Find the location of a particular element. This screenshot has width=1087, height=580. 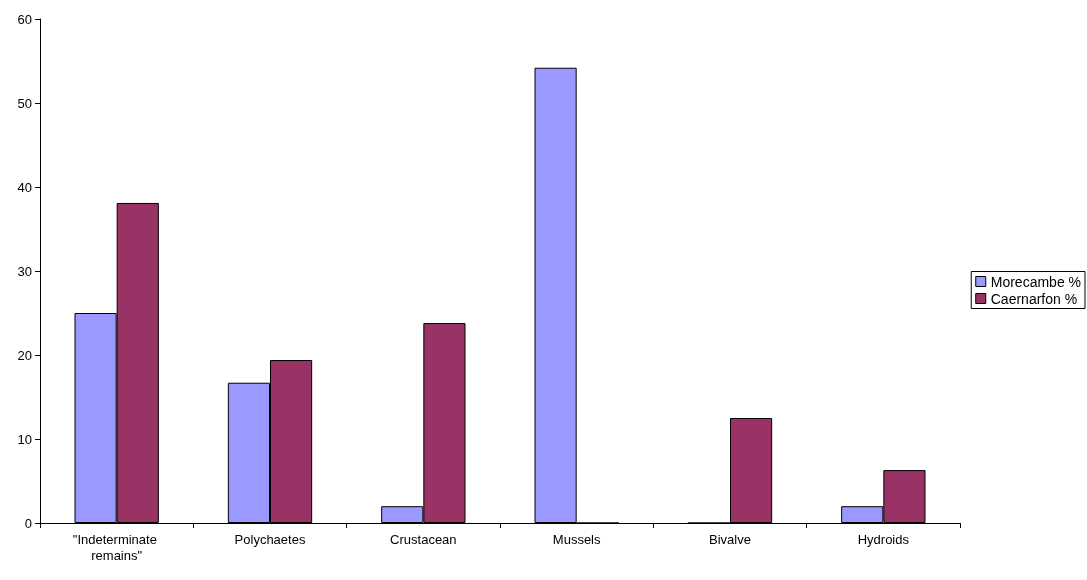

y-tick-label: 20 is located at coordinates (24, 355).